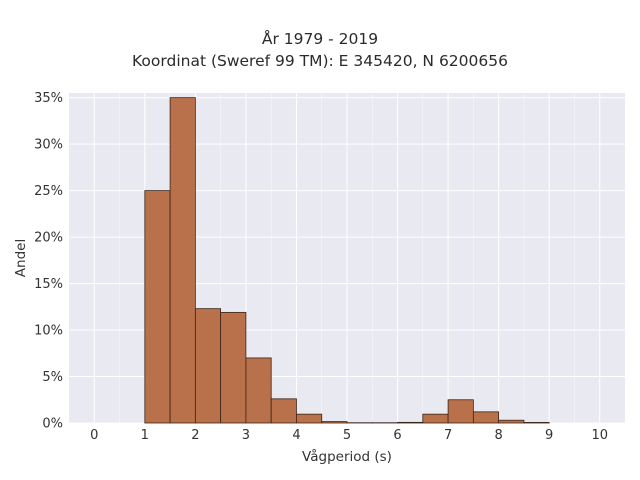 This screenshot has height=480, width=640. Describe the element at coordinates (48, 145) in the screenshot. I see `y-tick-label: 30%` at that location.